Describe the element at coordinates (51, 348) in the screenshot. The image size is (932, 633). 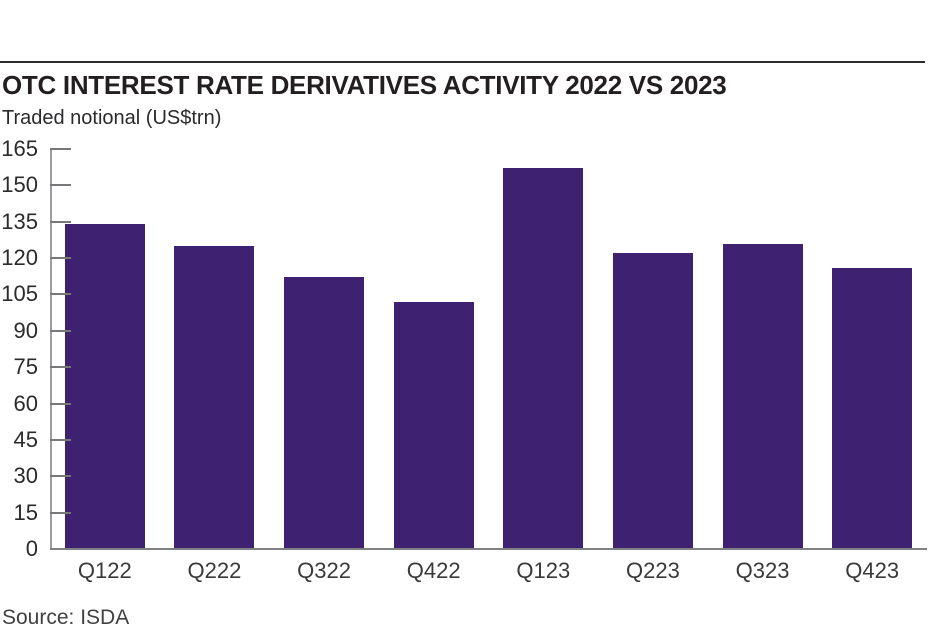
I see `y-axis-line` at that location.